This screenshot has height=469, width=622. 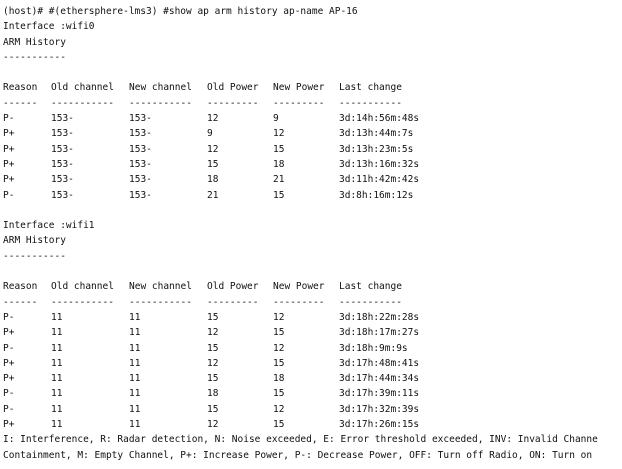 What do you see at coordinates (233, 88) in the screenshot?
I see `header-old-power: Old Power` at bounding box center [233, 88].